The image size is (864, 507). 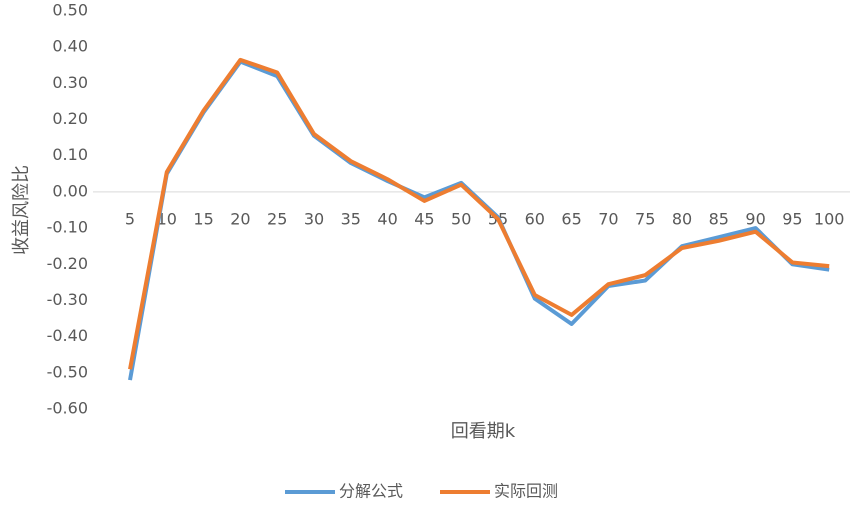 I want to click on y-tick-label: 0.50, so click(x=70, y=10).